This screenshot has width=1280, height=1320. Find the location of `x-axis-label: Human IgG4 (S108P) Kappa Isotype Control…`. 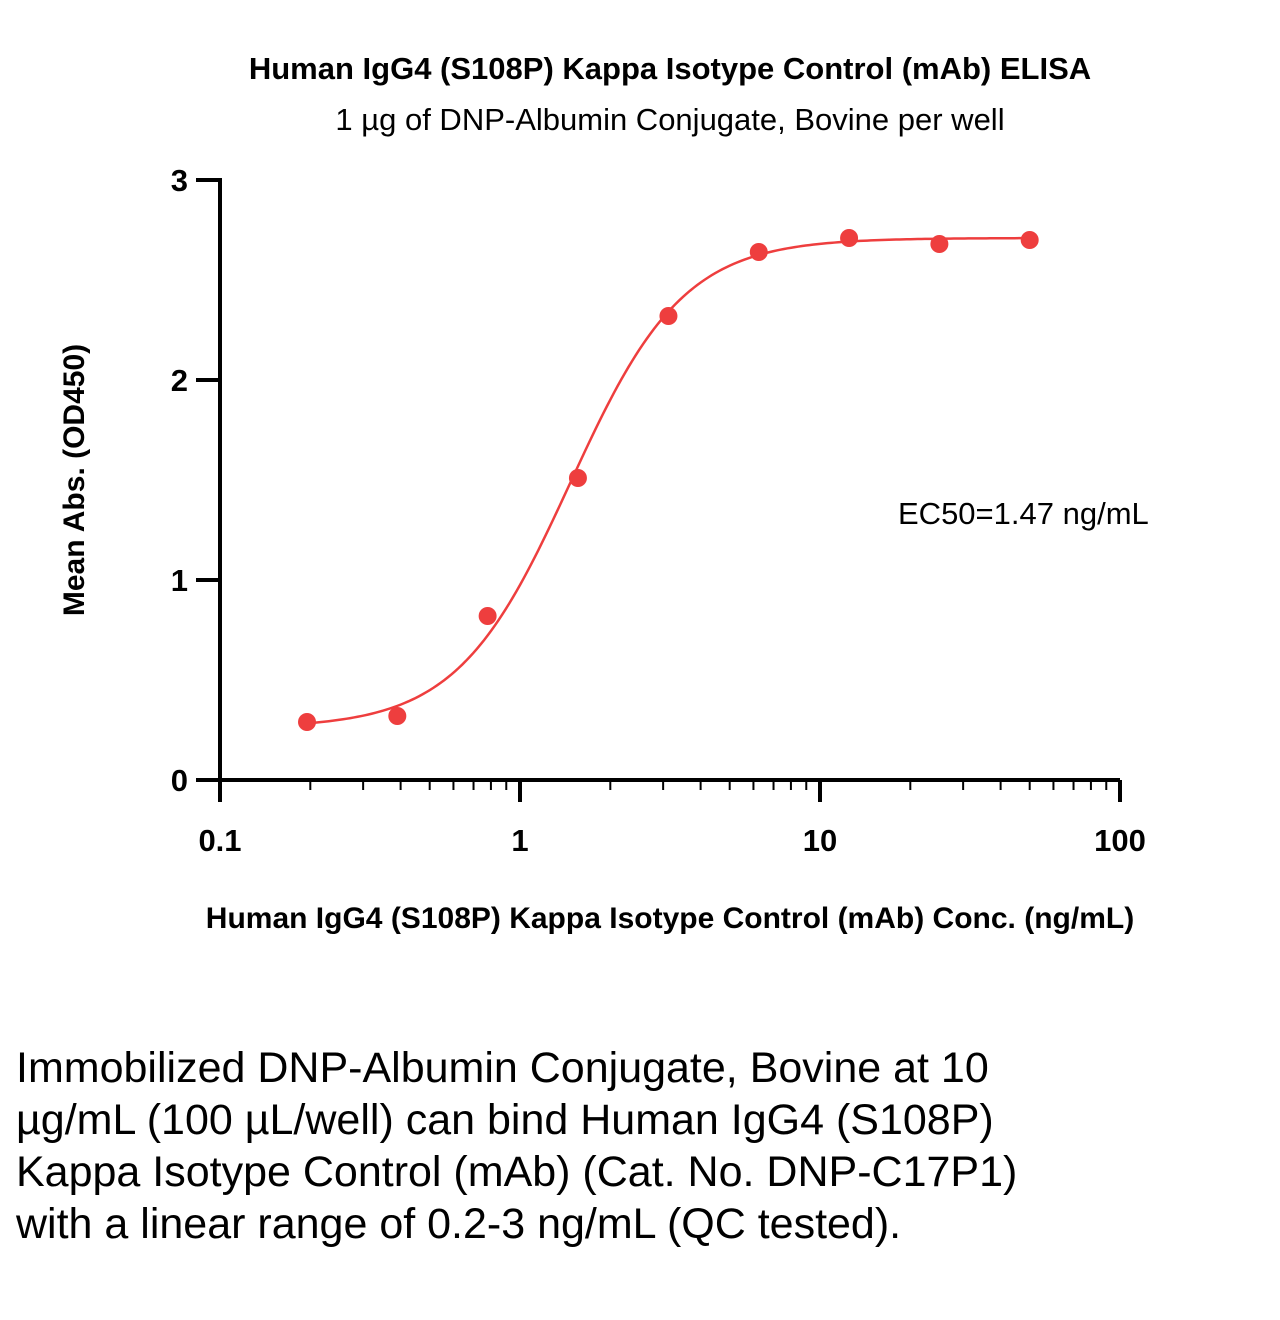

x-axis-label: Human IgG4 (S108P) Kappa Isotype Control… is located at coordinates (670, 918).